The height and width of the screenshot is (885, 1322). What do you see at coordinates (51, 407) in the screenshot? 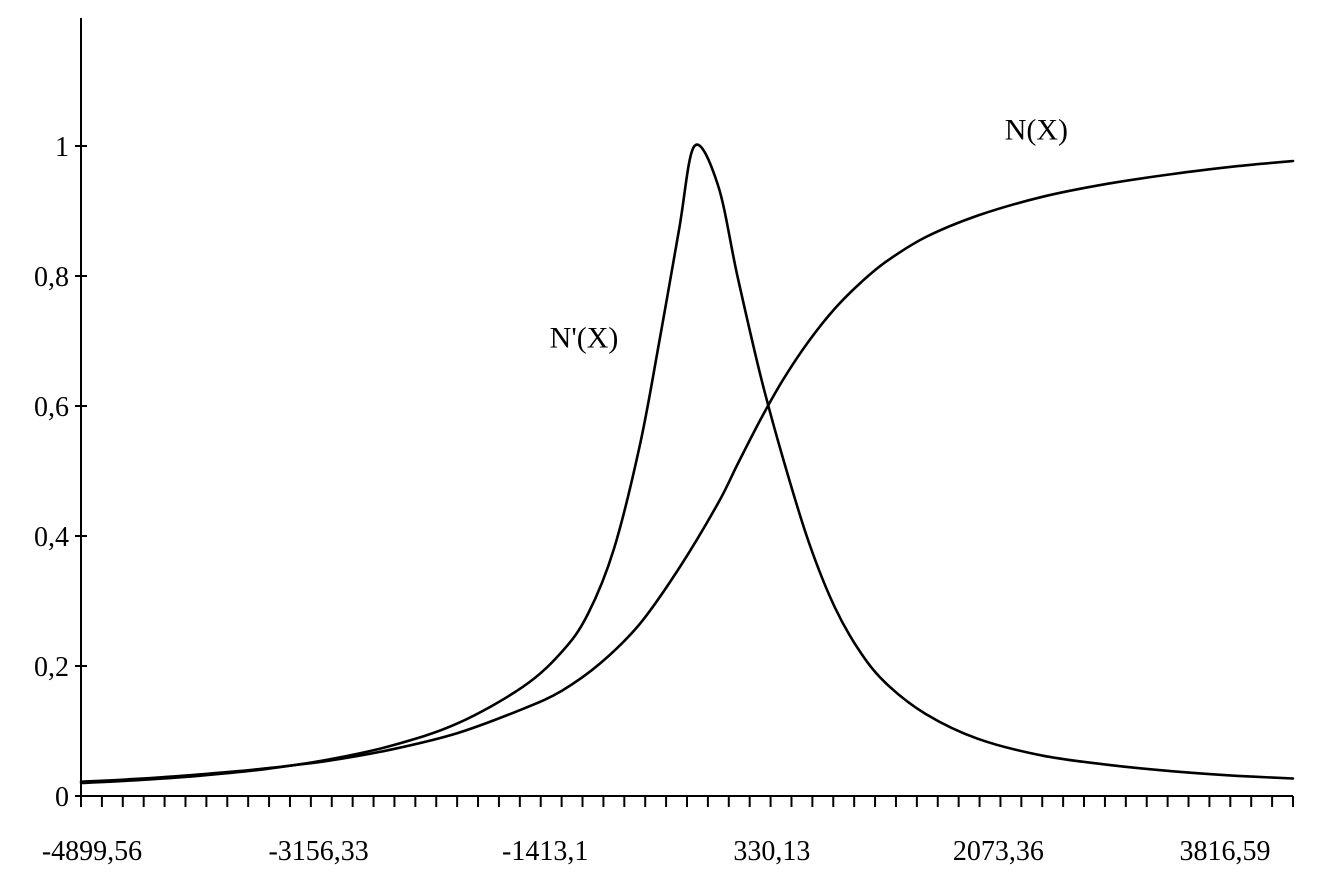
I see `y-tick-label: 0,6` at bounding box center [51, 407].